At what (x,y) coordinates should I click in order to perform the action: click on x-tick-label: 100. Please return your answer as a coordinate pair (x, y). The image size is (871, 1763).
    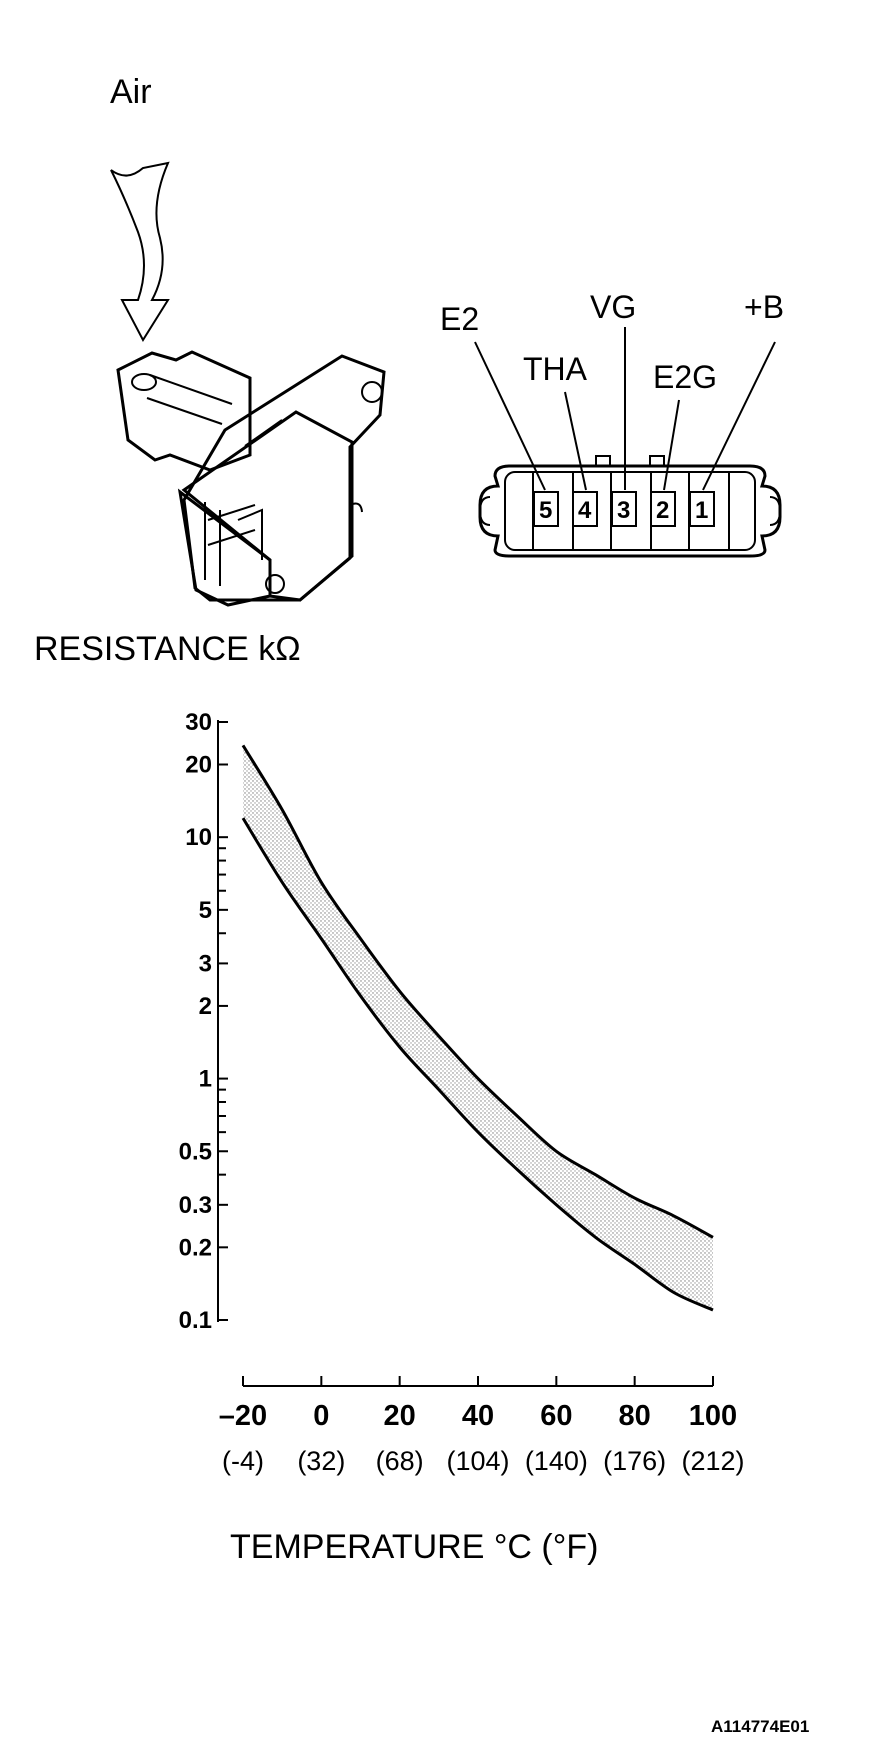
    Looking at the image, I should click on (713, 1416).